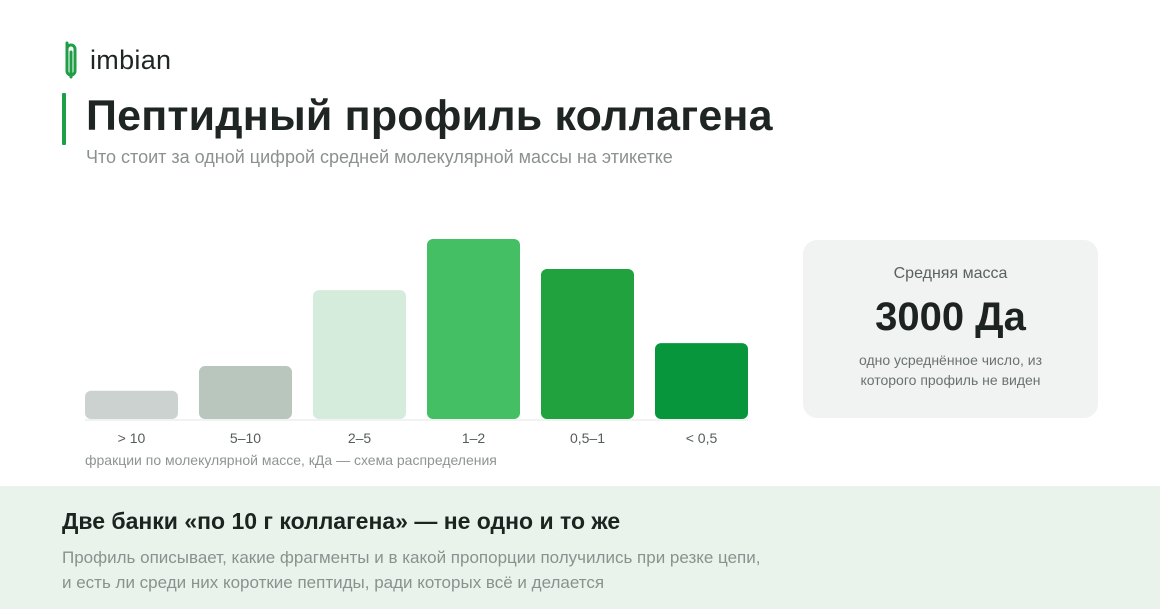  I want to click on brand: imbian, so click(115, 60).